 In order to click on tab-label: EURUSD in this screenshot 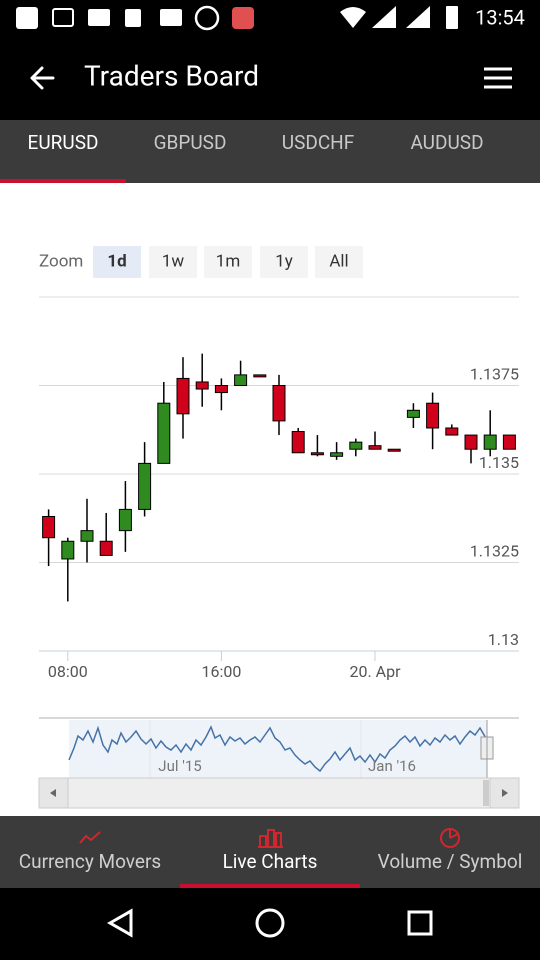, I will do `click(63, 142)`.